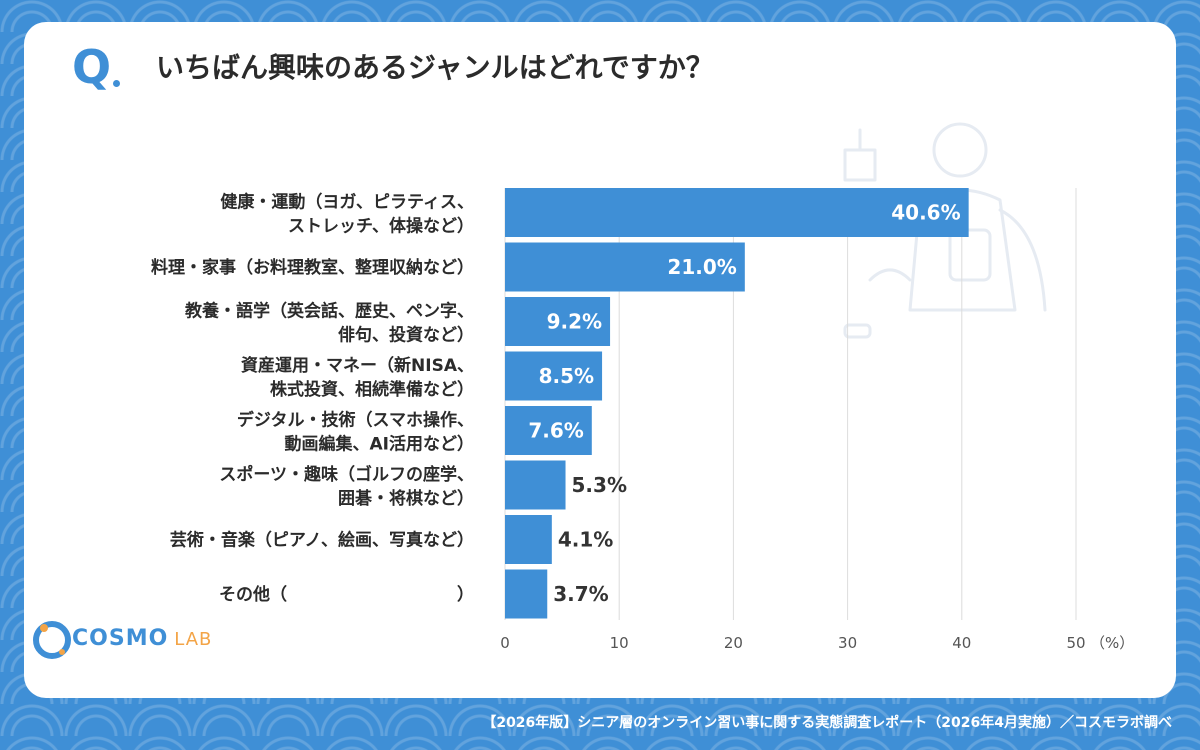 This screenshot has height=750, width=1200. Describe the element at coordinates (120, 638) in the screenshot. I see `logo-name: COSMO` at that location.